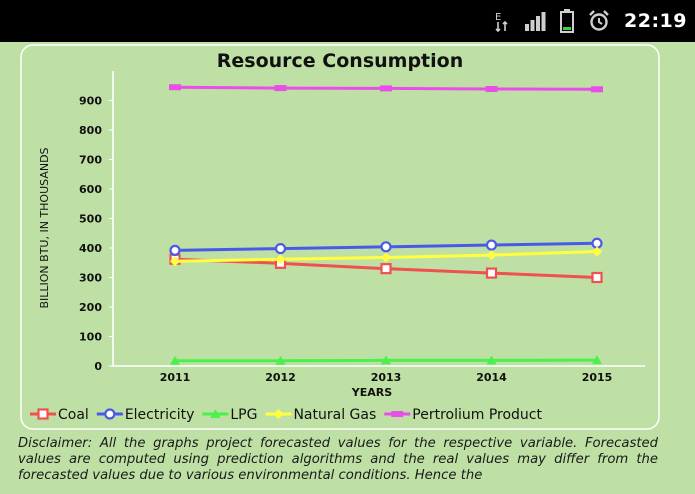 This screenshot has width=695, height=494. I want to click on y-tick-label: 700, so click(90, 160).